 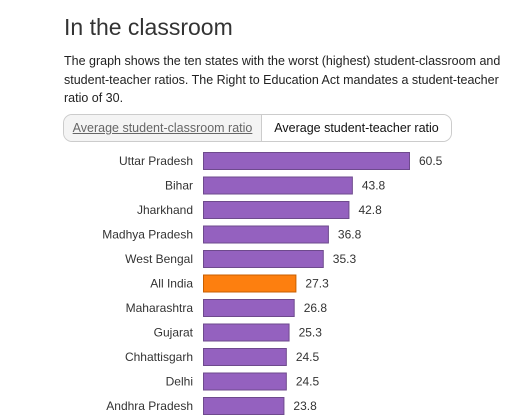 What do you see at coordinates (147, 235) in the screenshot?
I see `category-label-madhya-pradesh: Madhya Pradesh` at bounding box center [147, 235].